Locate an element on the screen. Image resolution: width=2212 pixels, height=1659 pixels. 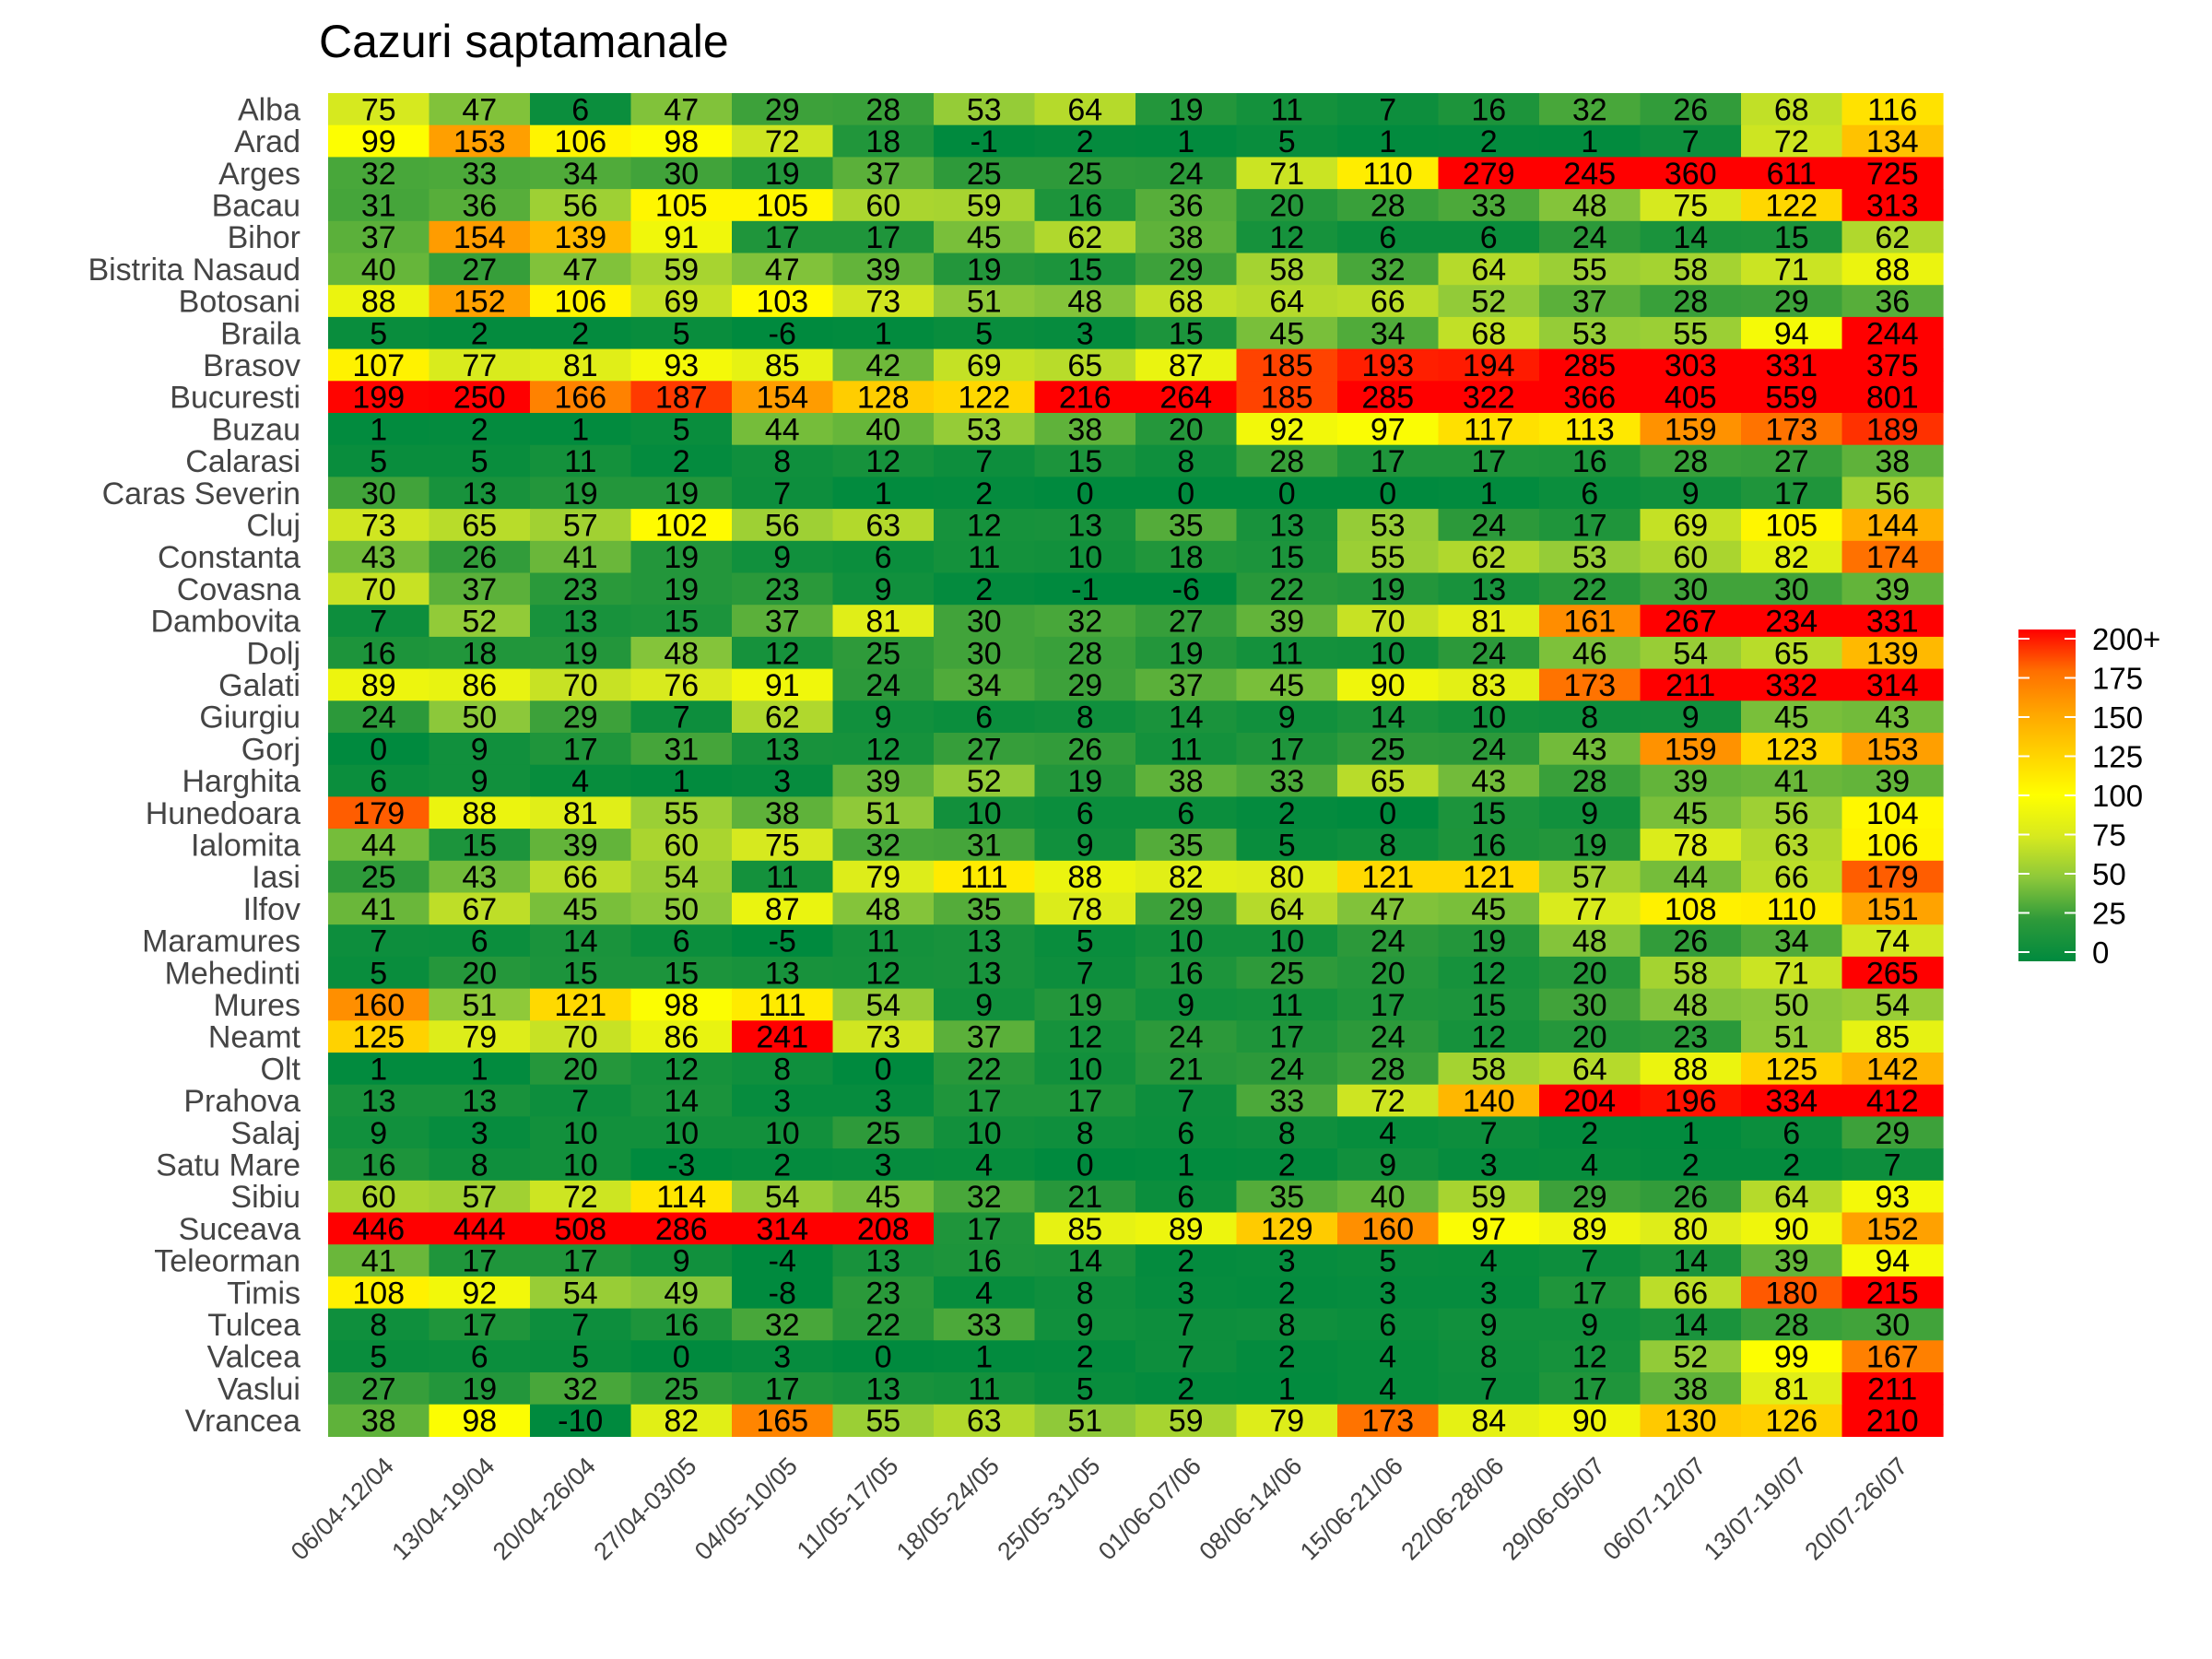
cell-value-label: 18 is located at coordinates (479, 653).